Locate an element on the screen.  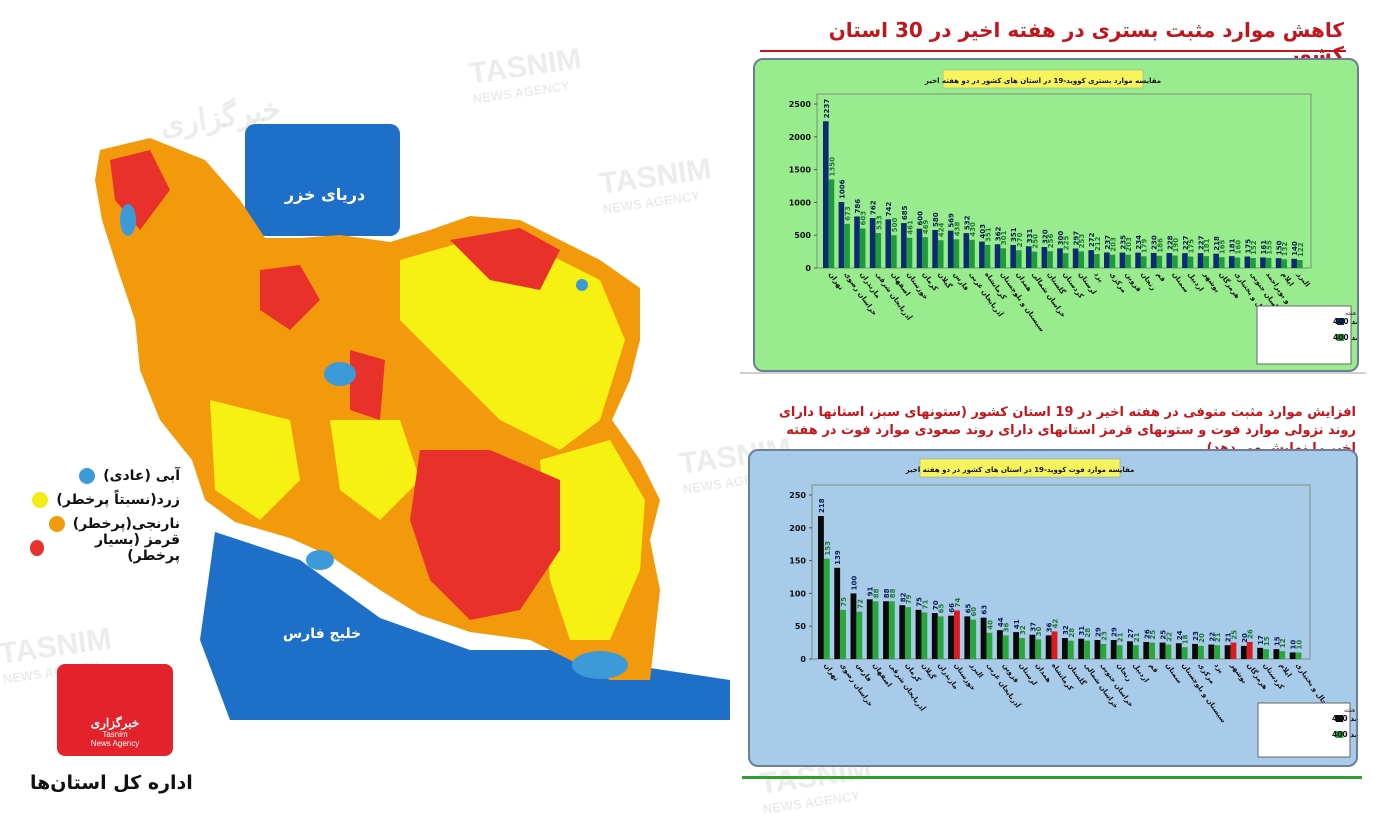
legend-label: قرمز (بسیار پرخطر) is located at coordinates (137, 548).